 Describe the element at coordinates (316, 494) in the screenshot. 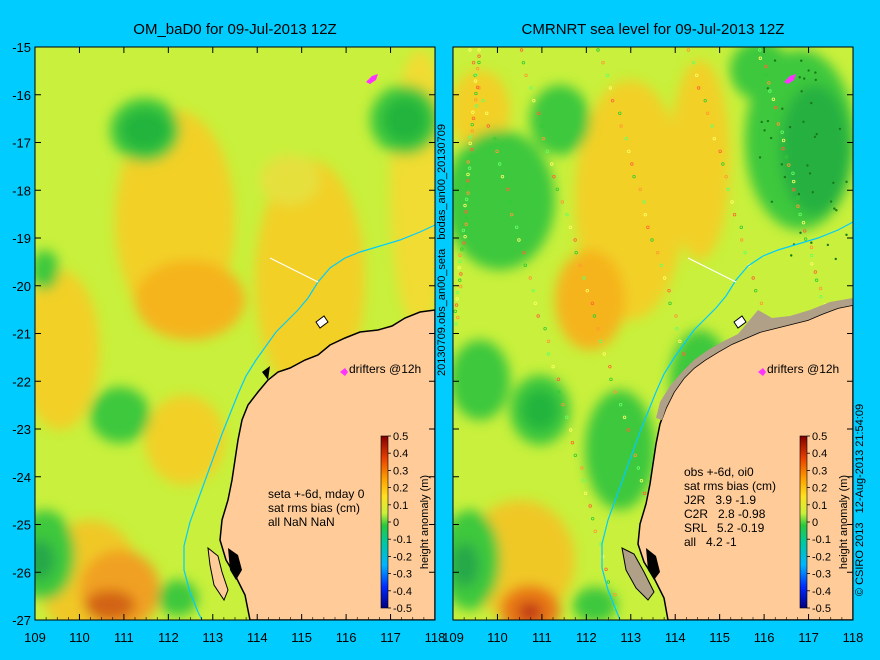

I see `left-info-line-1: seta +-6d, mday 0` at that location.